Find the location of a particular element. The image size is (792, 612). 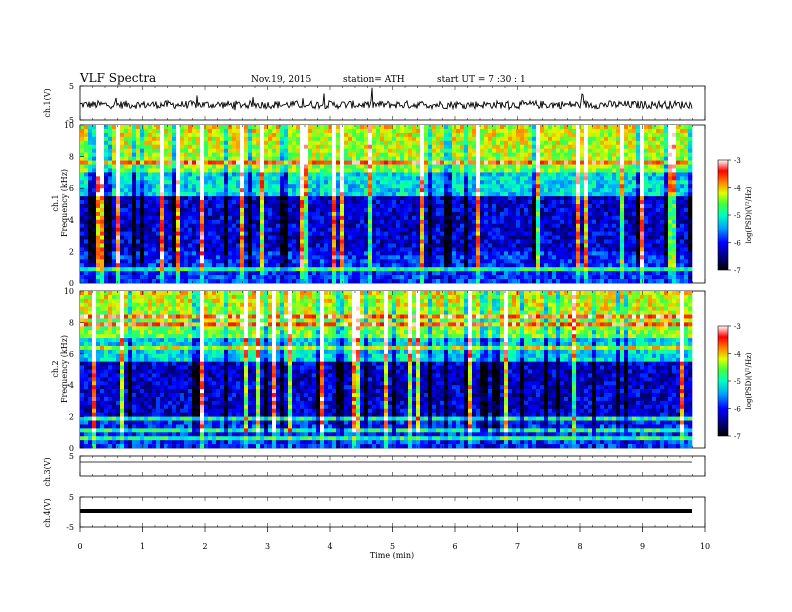

ch1-waveform-panel is located at coordinates (386, 99).